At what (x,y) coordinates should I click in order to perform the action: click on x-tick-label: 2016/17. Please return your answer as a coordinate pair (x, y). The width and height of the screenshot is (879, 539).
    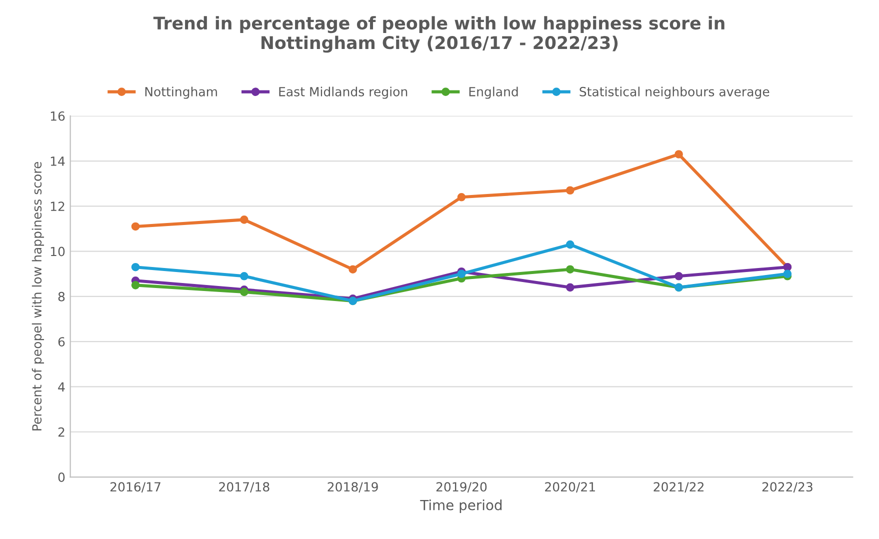
    Looking at the image, I should click on (135, 487).